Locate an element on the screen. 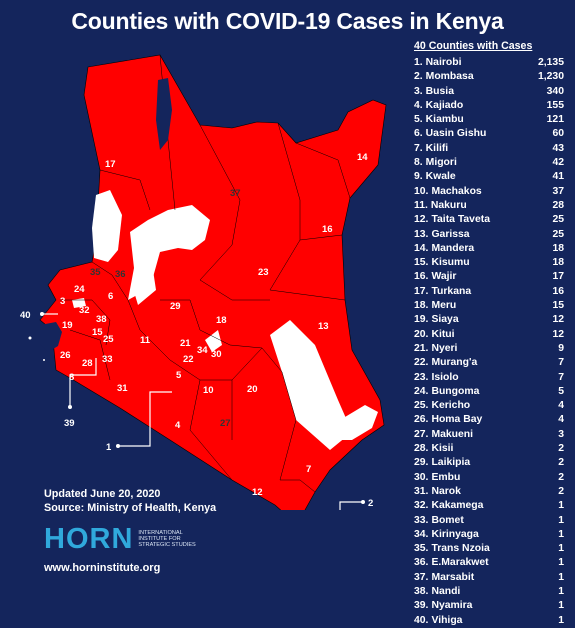 The image size is (575, 628). source-text: Source: Ministry of Health, Kenya is located at coordinates (130, 508).